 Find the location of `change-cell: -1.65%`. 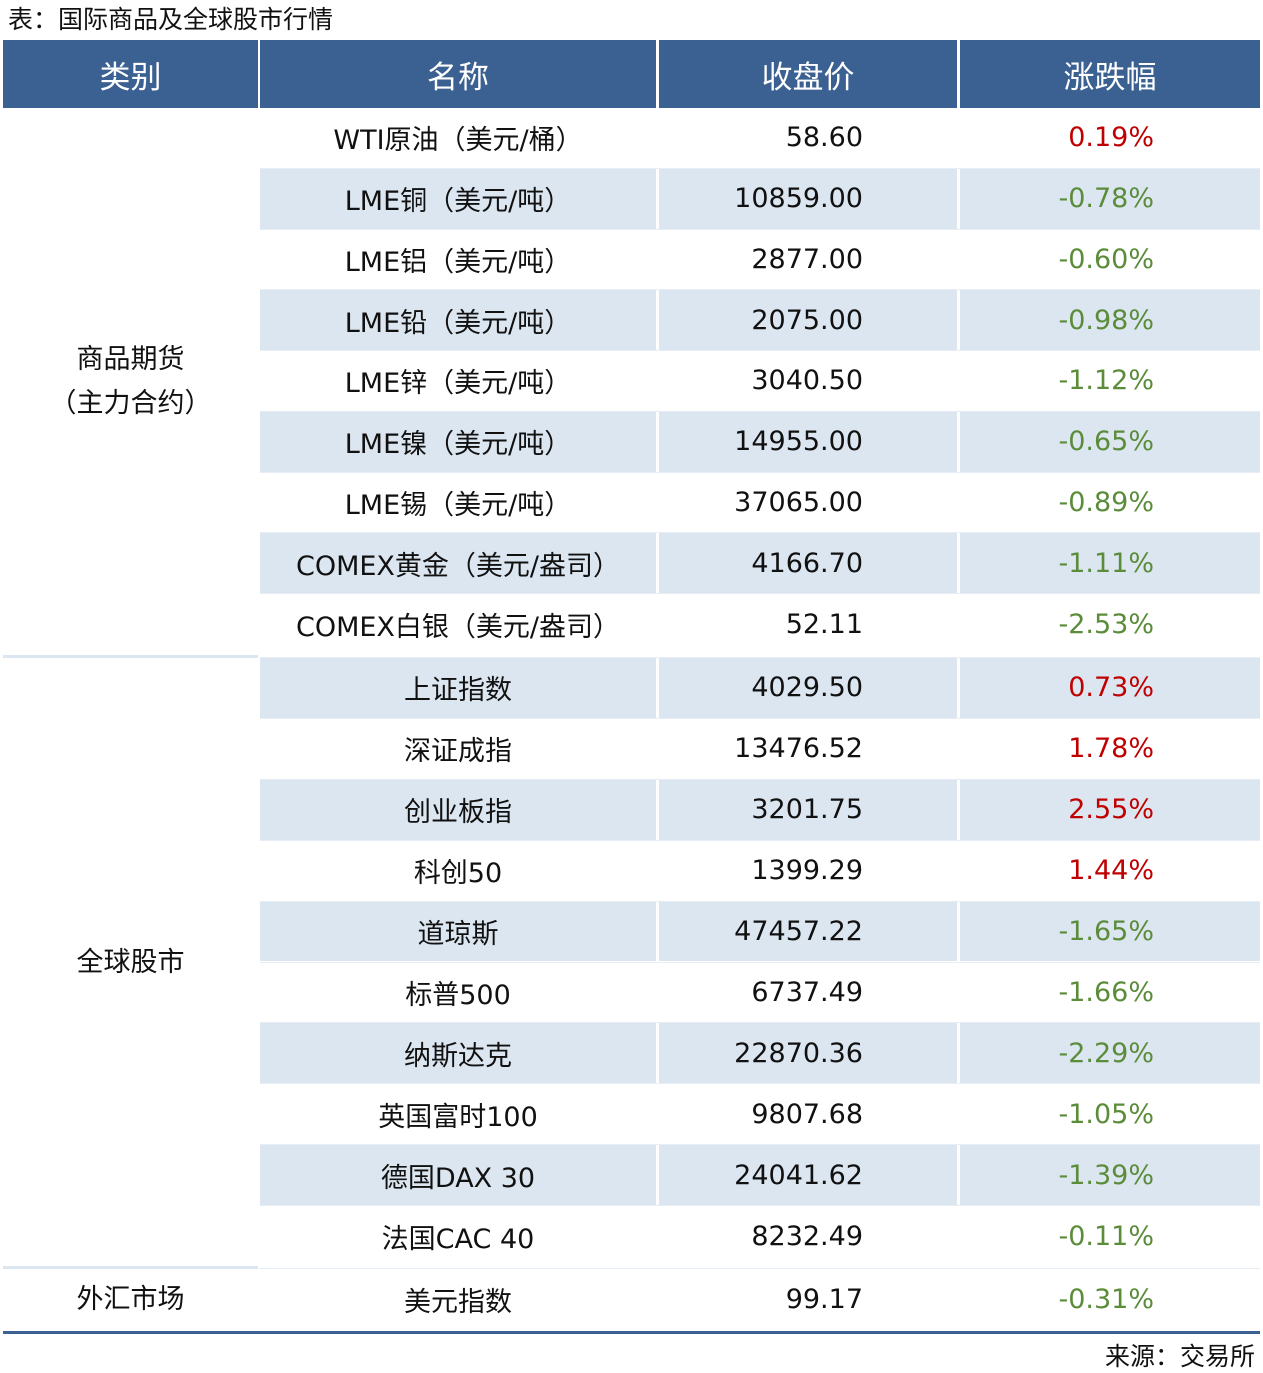

change-cell: -1.65% is located at coordinates (1110, 931).